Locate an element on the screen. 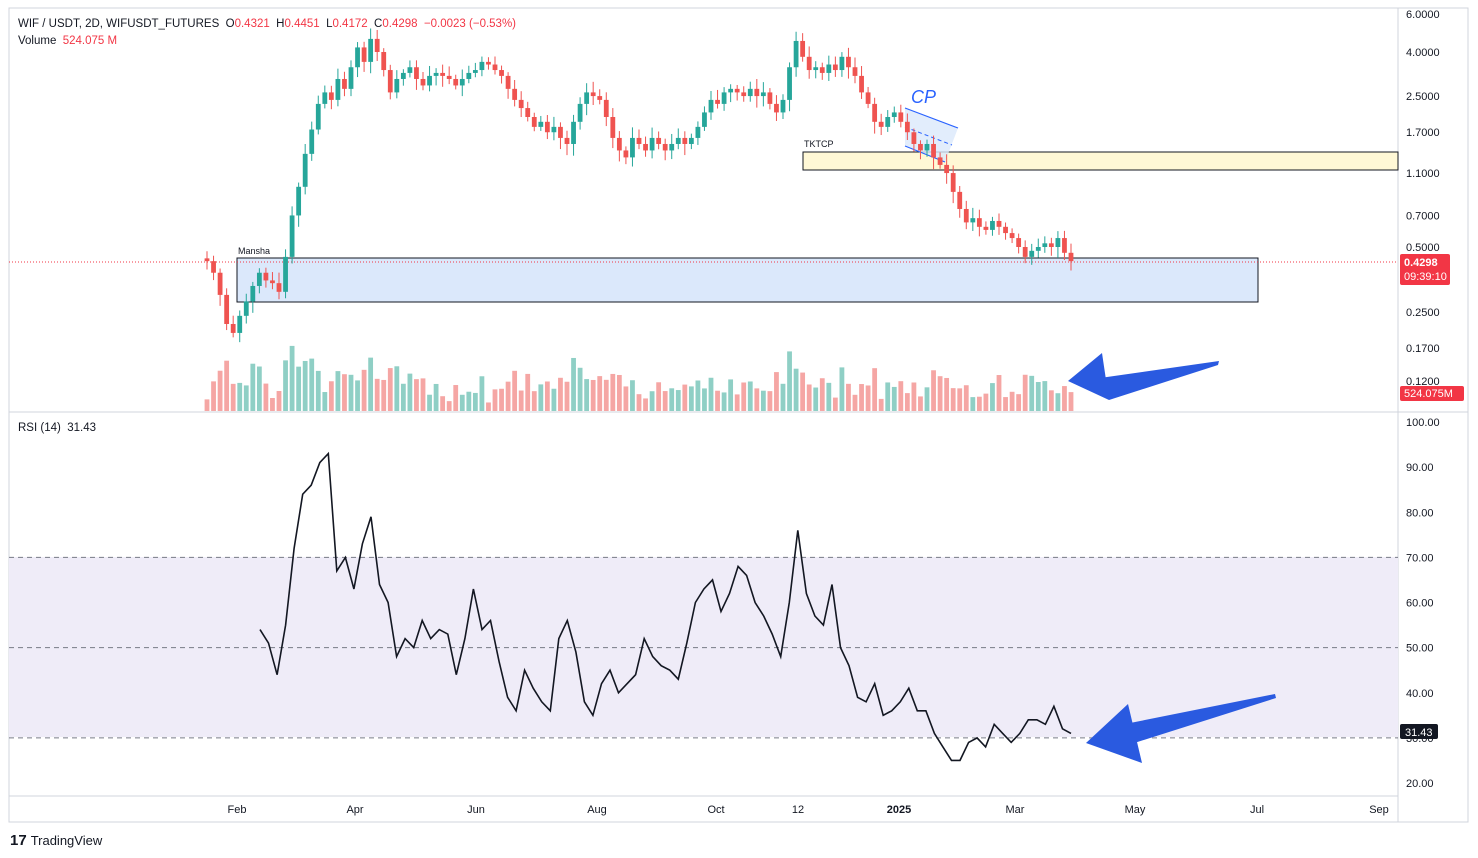  tktcp-zone is located at coordinates (1100, 161).